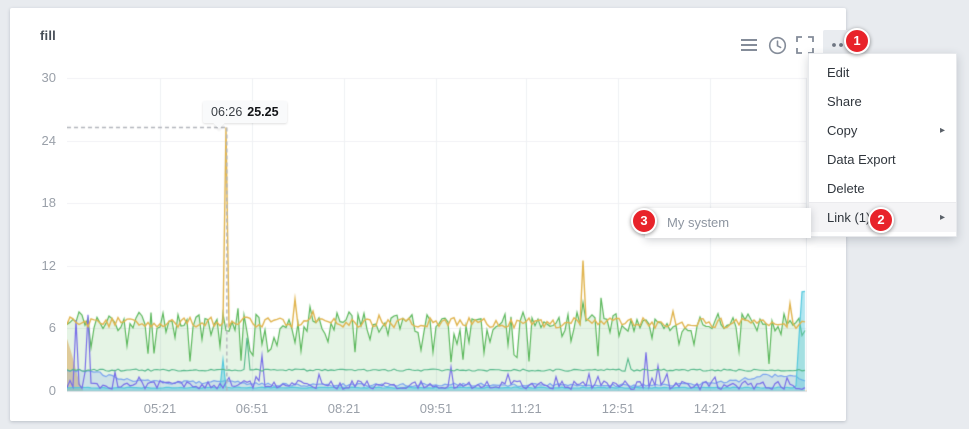  What do you see at coordinates (644, 221) in the screenshot?
I see `annotation-badge-3: 3` at bounding box center [644, 221].